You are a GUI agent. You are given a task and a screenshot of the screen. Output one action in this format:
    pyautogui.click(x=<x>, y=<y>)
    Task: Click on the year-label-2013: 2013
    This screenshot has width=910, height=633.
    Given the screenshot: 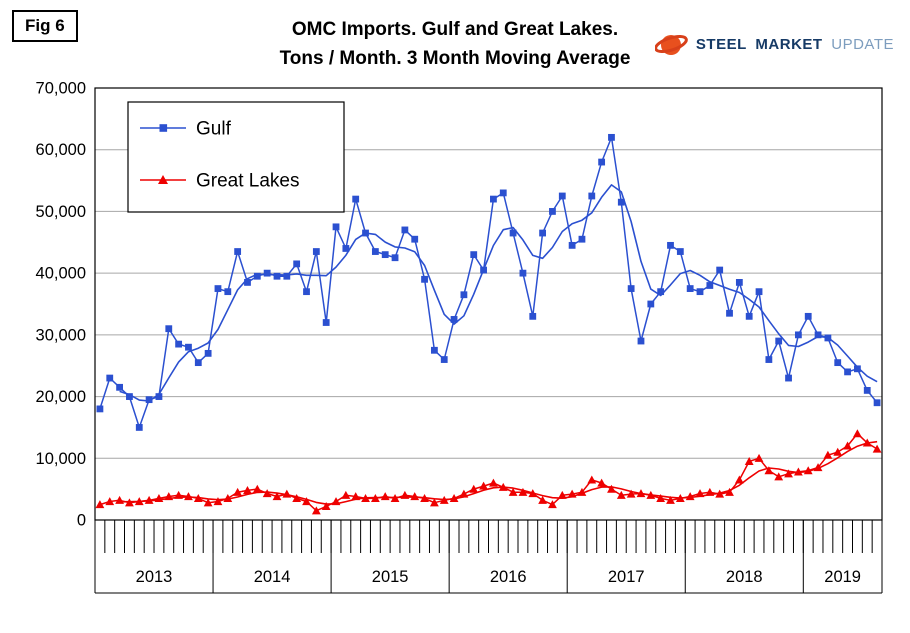 What is the action you would take?
    pyautogui.click(x=154, y=577)
    